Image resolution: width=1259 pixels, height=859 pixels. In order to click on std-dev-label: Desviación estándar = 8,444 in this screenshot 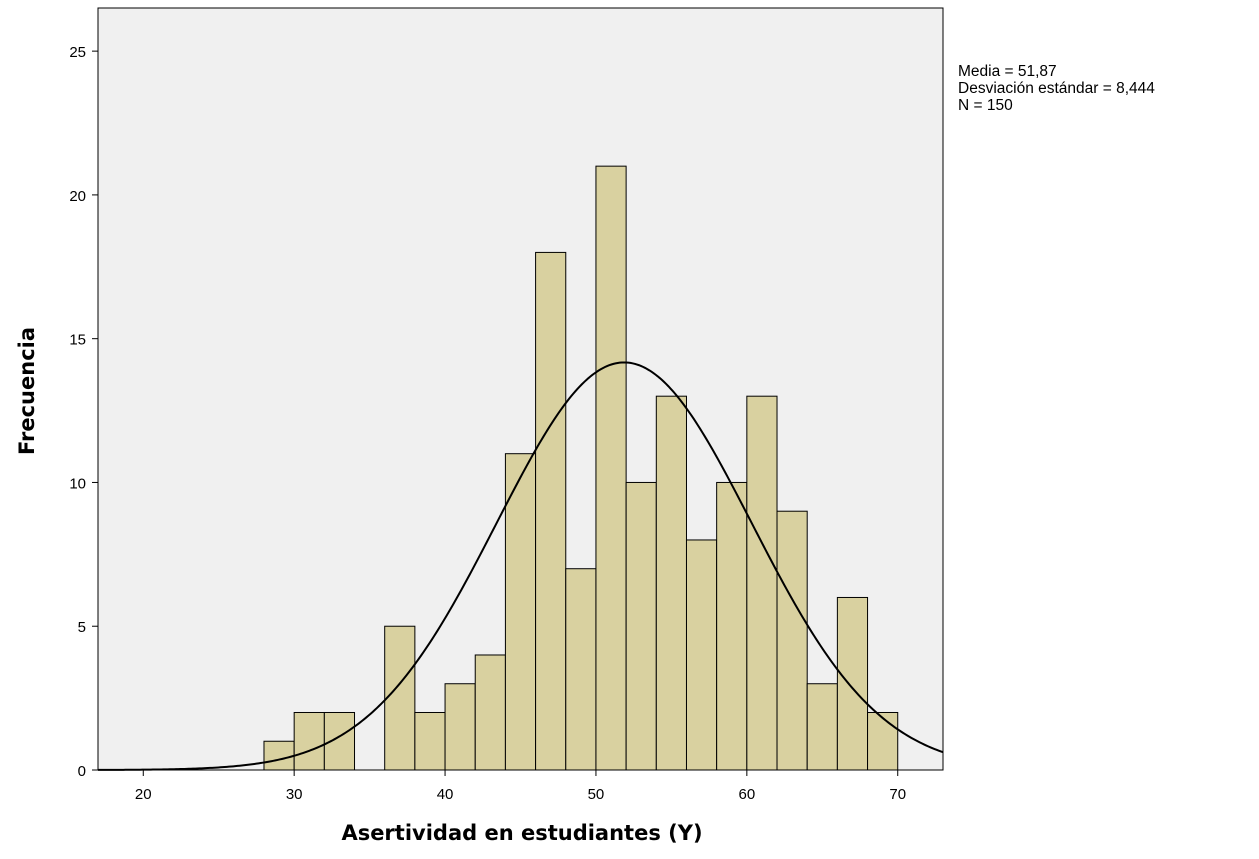, I will do `click(1056, 88)`.